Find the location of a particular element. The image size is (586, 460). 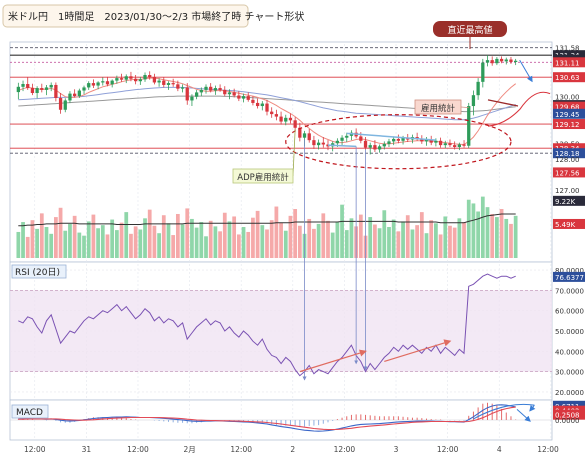

chart-title: 米ドル円 1時間足 2023/01/30～2/3 市場終了時 チャート形状 is located at coordinates (156, 16).